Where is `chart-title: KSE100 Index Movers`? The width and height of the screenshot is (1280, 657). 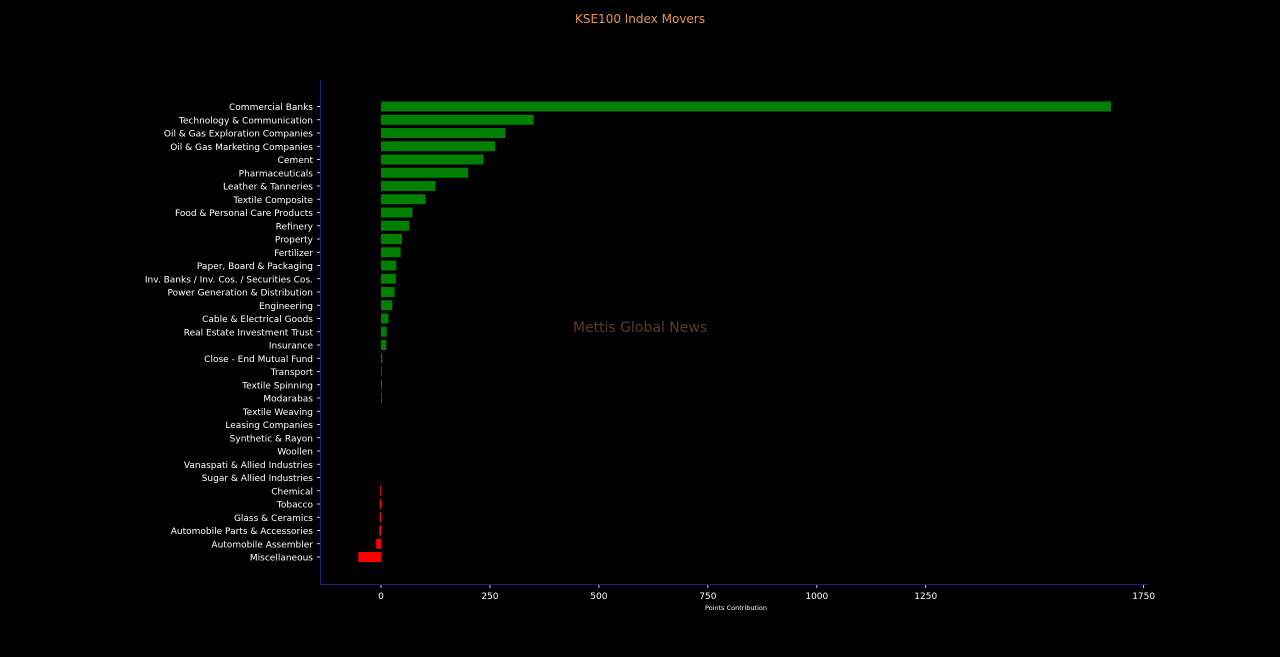
chart-title: KSE100 Index Movers is located at coordinates (640, 19).